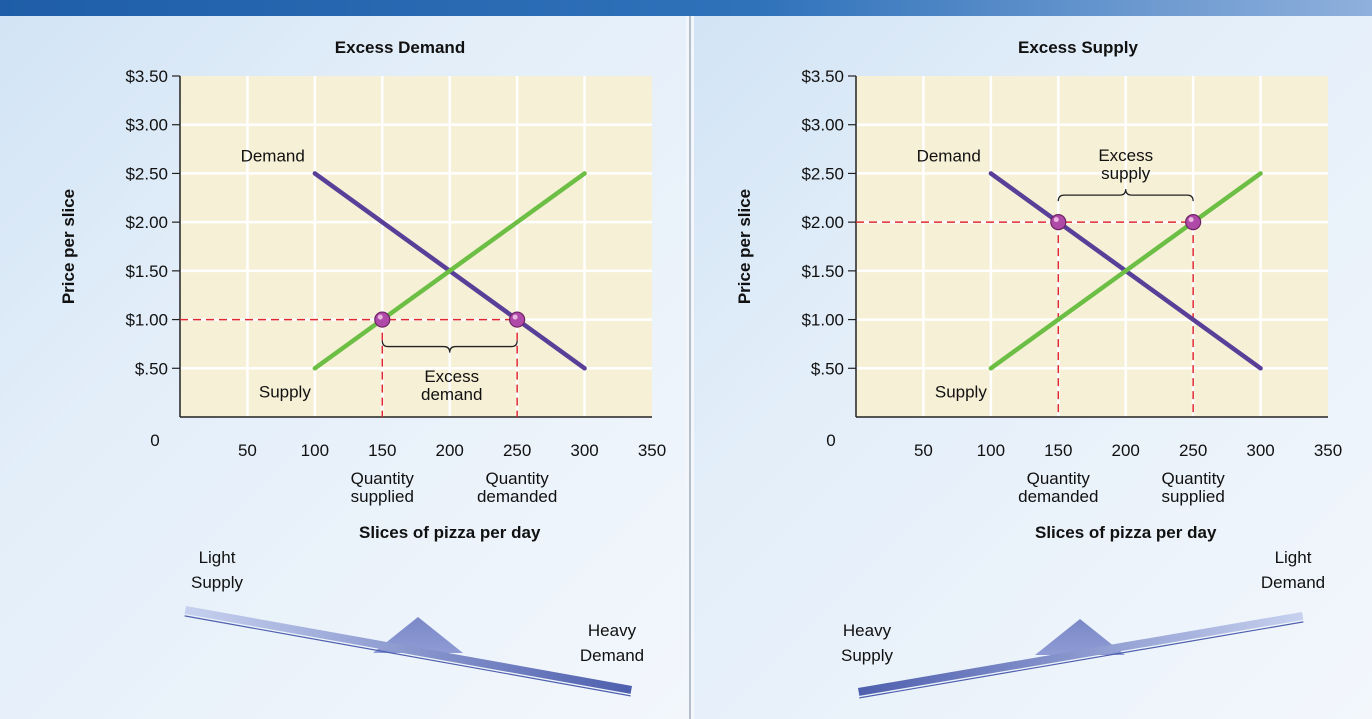 This screenshot has width=1372, height=719. Describe the element at coordinates (217, 570) in the screenshot. I see `seesaw-light-label: Light Supply` at that location.